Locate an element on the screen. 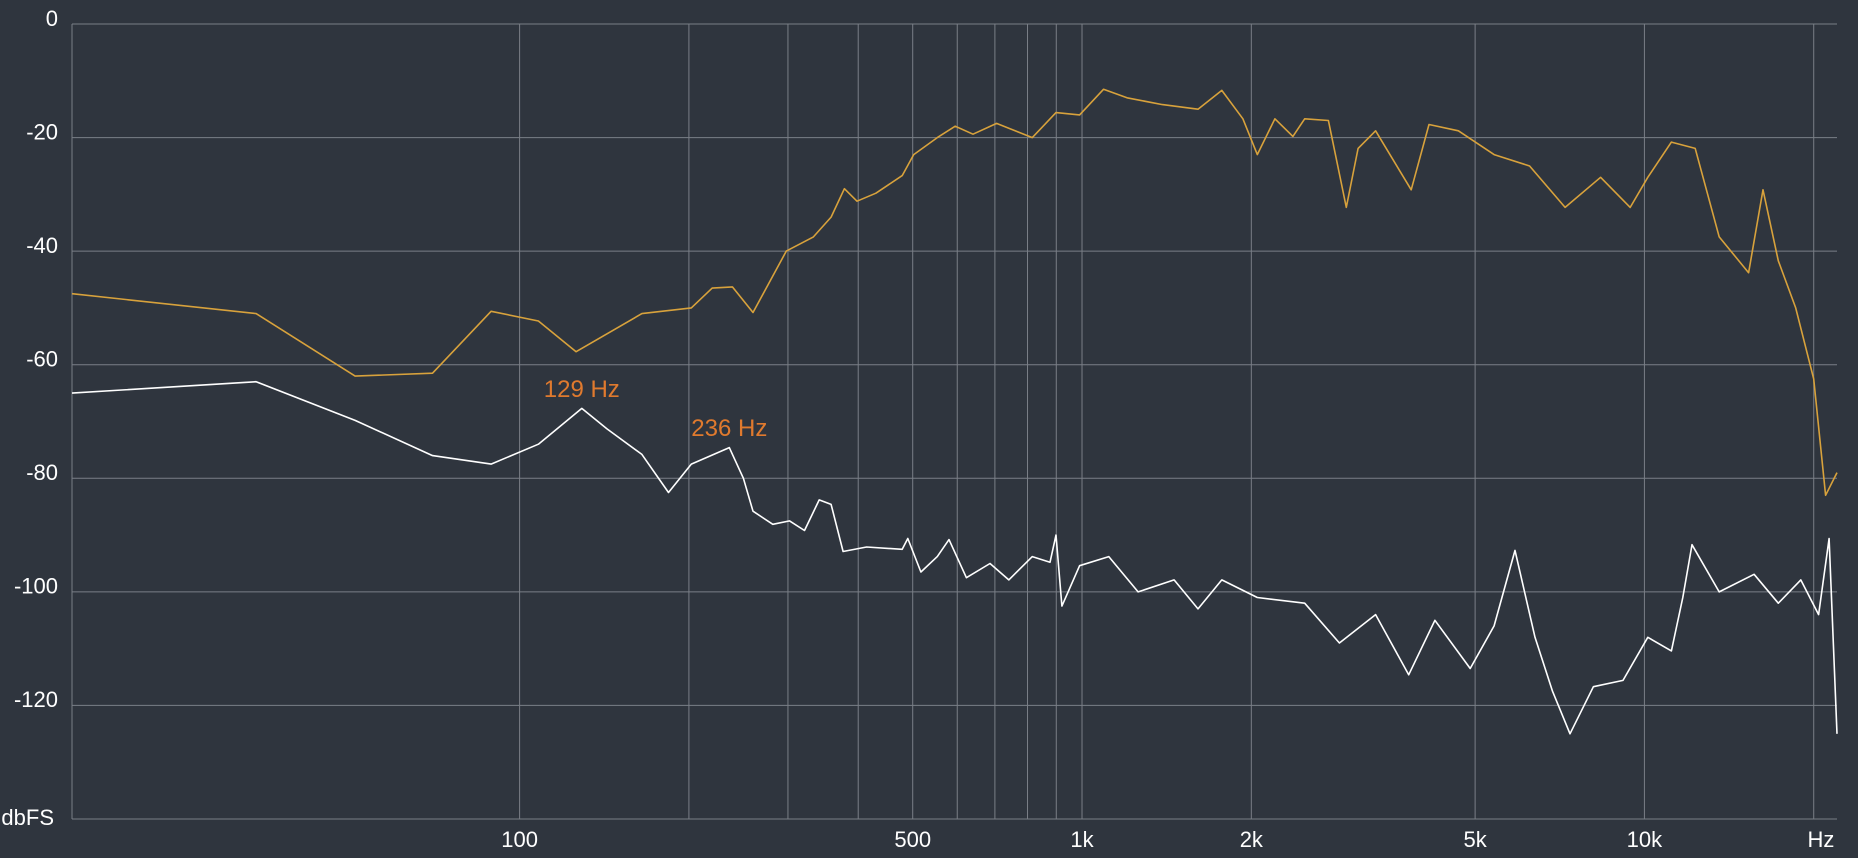  y-tick-label: -40 is located at coordinates (42, 245).